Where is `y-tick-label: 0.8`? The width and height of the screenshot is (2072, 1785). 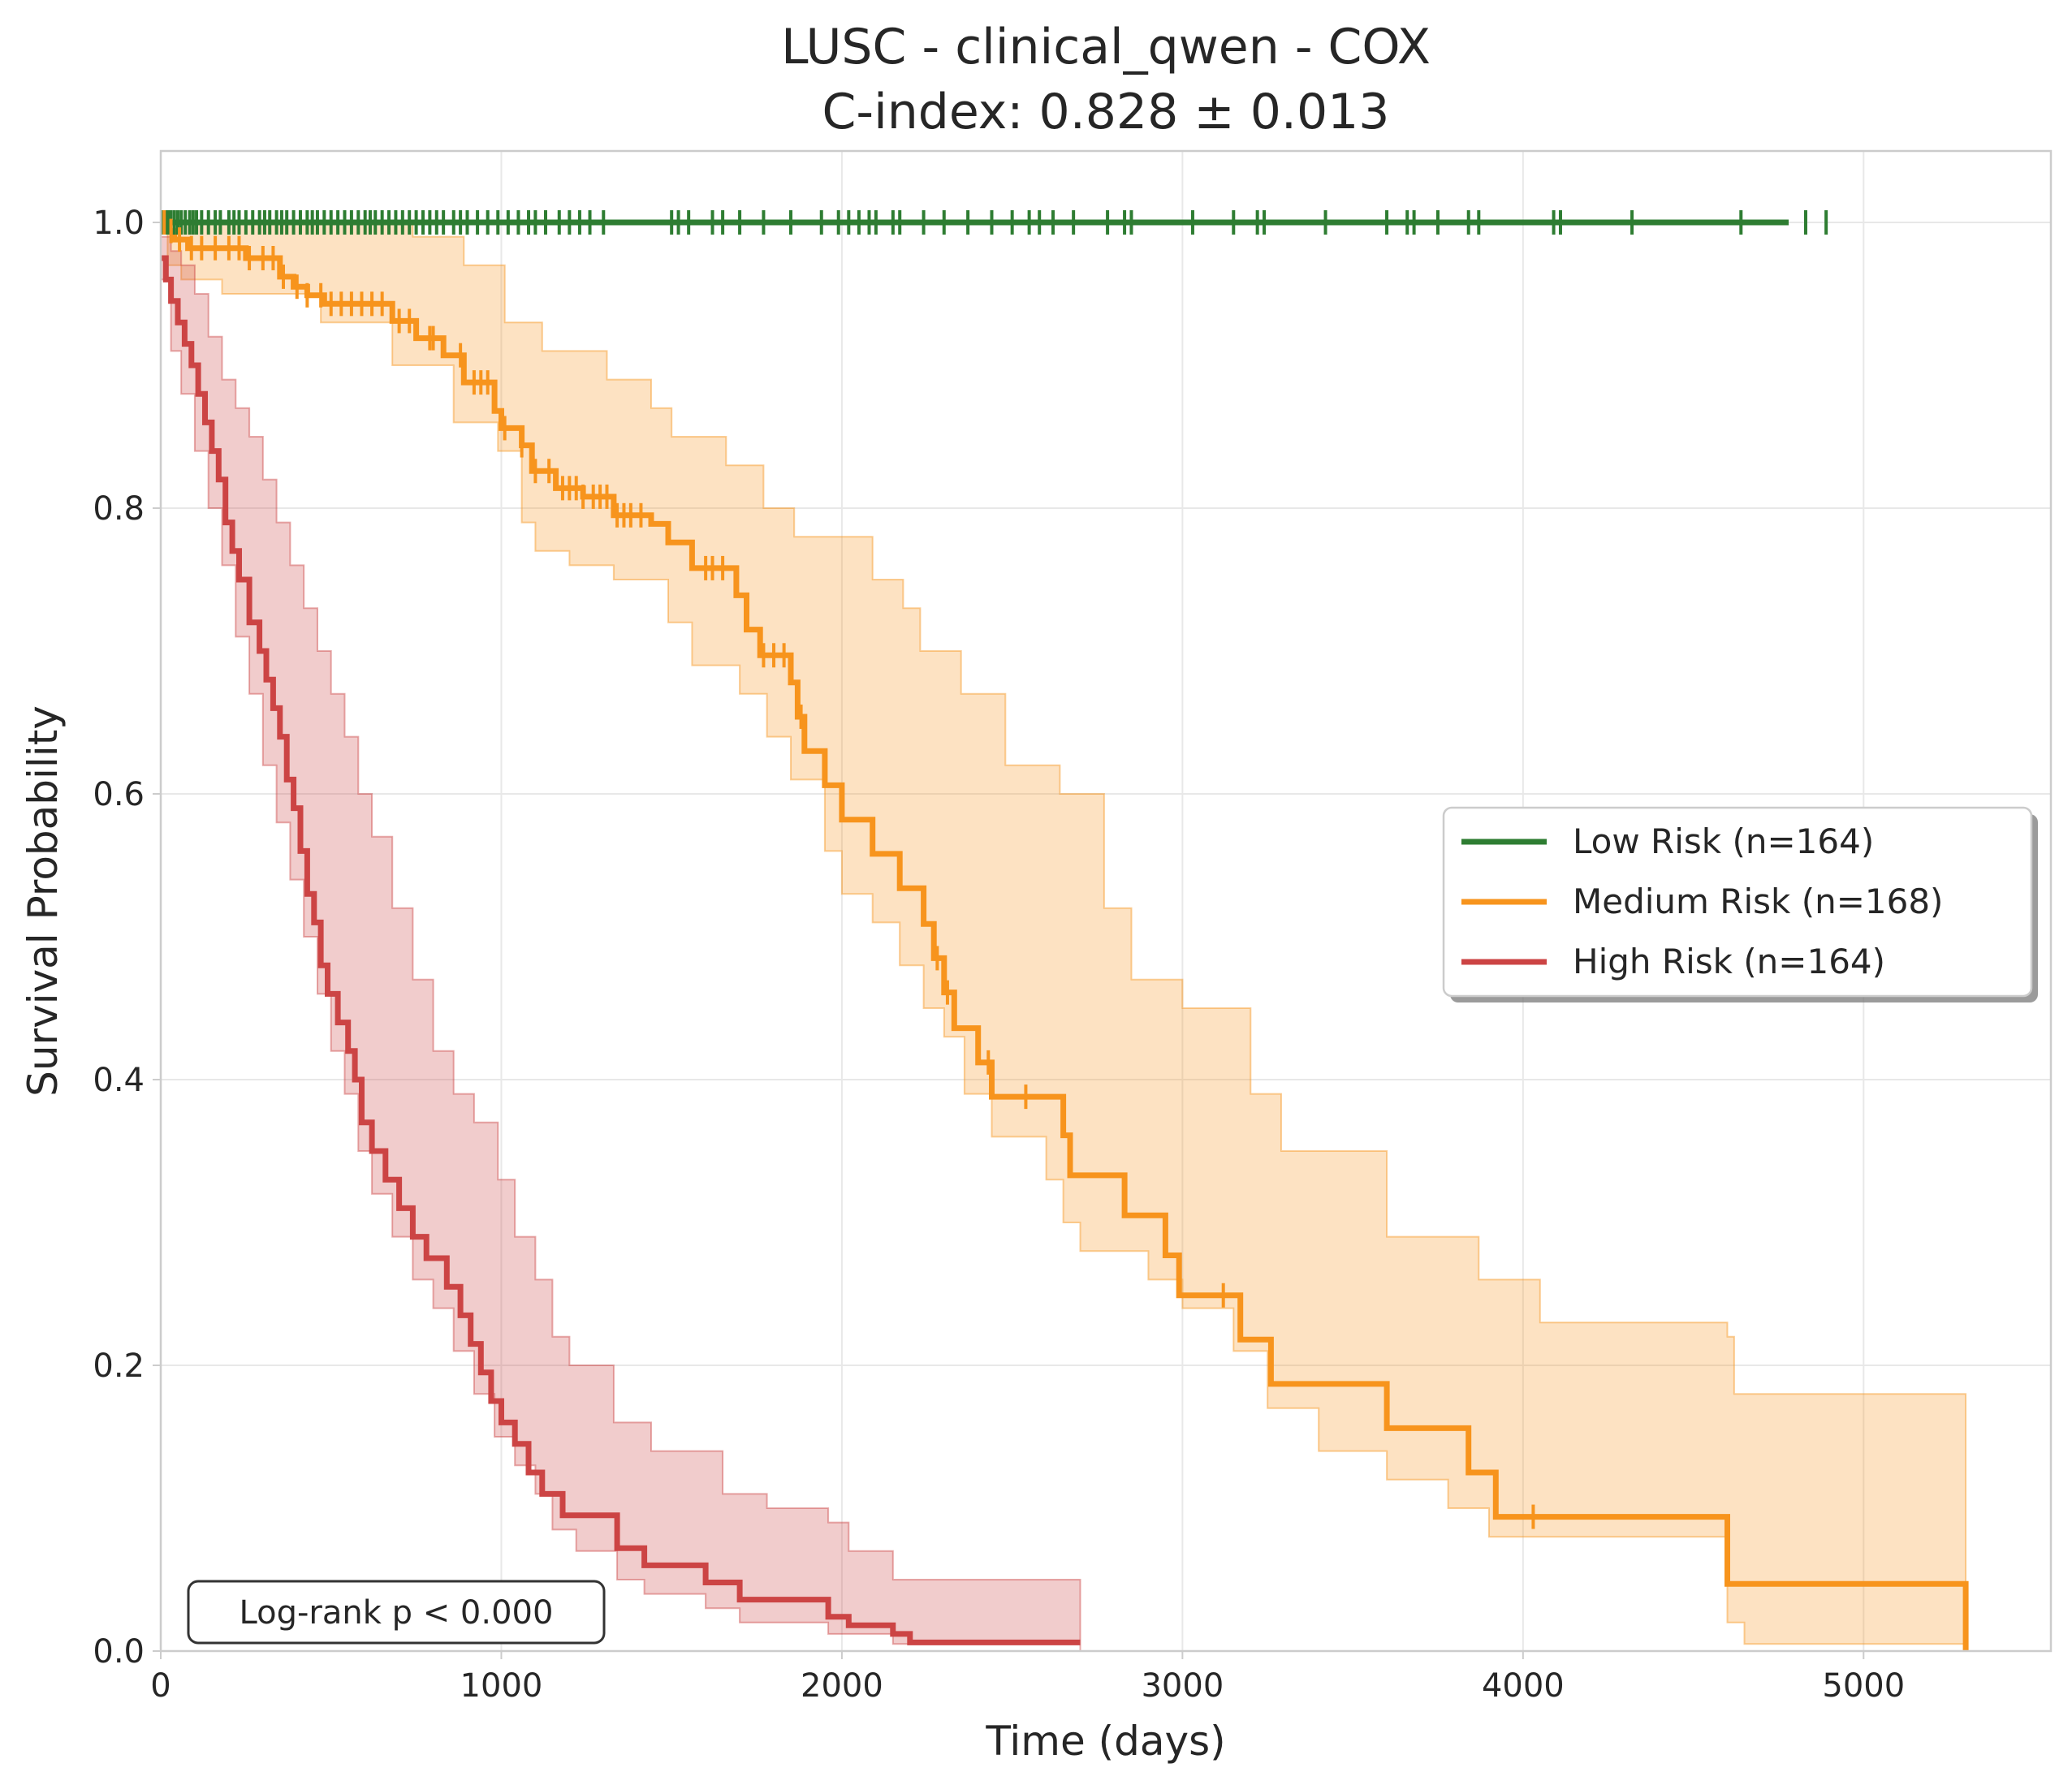 y-tick-label: 0.8 is located at coordinates (119, 509).